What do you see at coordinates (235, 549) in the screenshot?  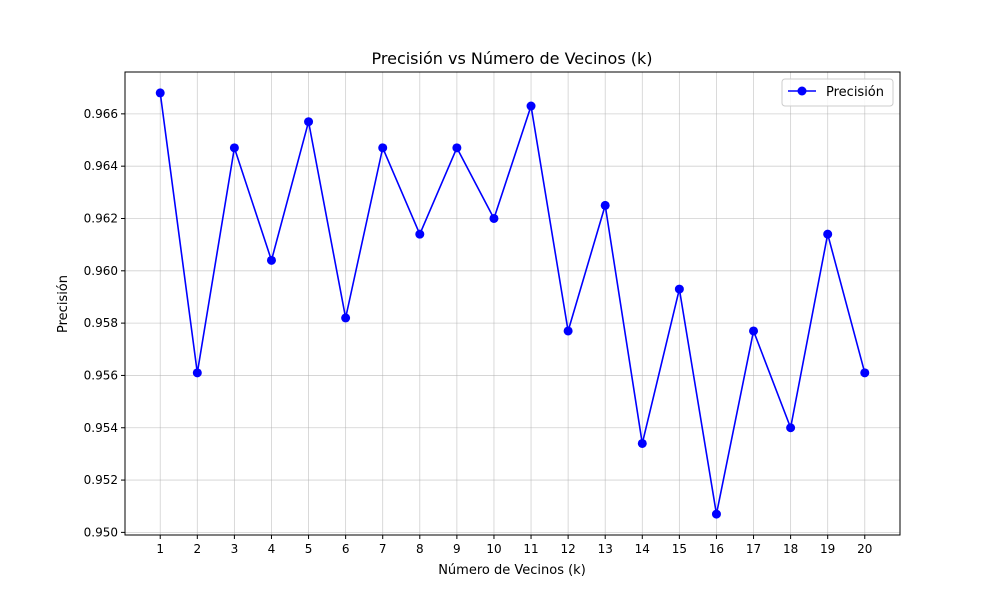 I see `x-tick-label: 3` at bounding box center [235, 549].